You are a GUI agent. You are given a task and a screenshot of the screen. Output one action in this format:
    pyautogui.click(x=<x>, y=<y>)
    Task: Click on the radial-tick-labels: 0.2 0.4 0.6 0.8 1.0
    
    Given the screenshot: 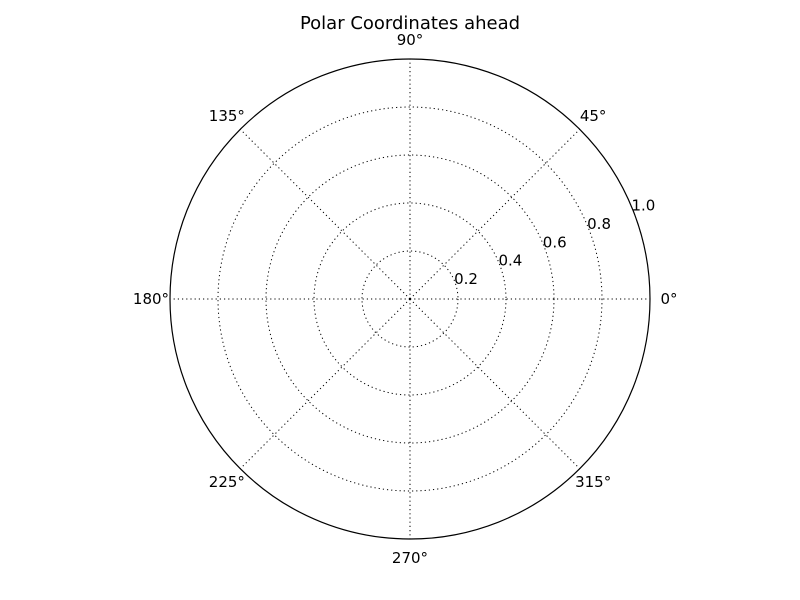 What is the action you would take?
    pyautogui.click(x=554, y=242)
    